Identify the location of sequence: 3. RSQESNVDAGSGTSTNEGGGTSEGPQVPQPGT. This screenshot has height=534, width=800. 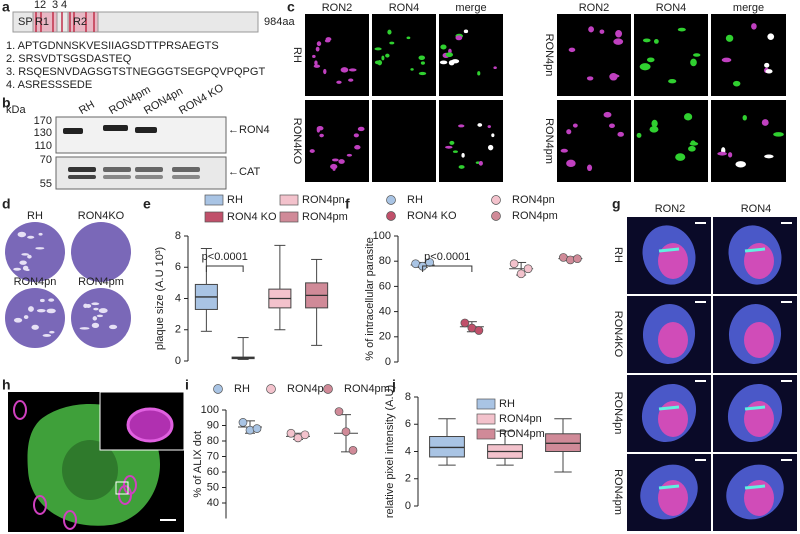
(135, 72).